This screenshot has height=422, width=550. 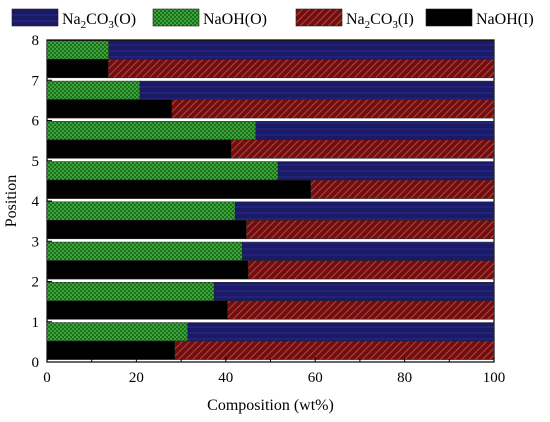 What do you see at coordinates (36, 283) in the screenshot?
I see `y-tick-label: 2` at bounding box center [36, 283].